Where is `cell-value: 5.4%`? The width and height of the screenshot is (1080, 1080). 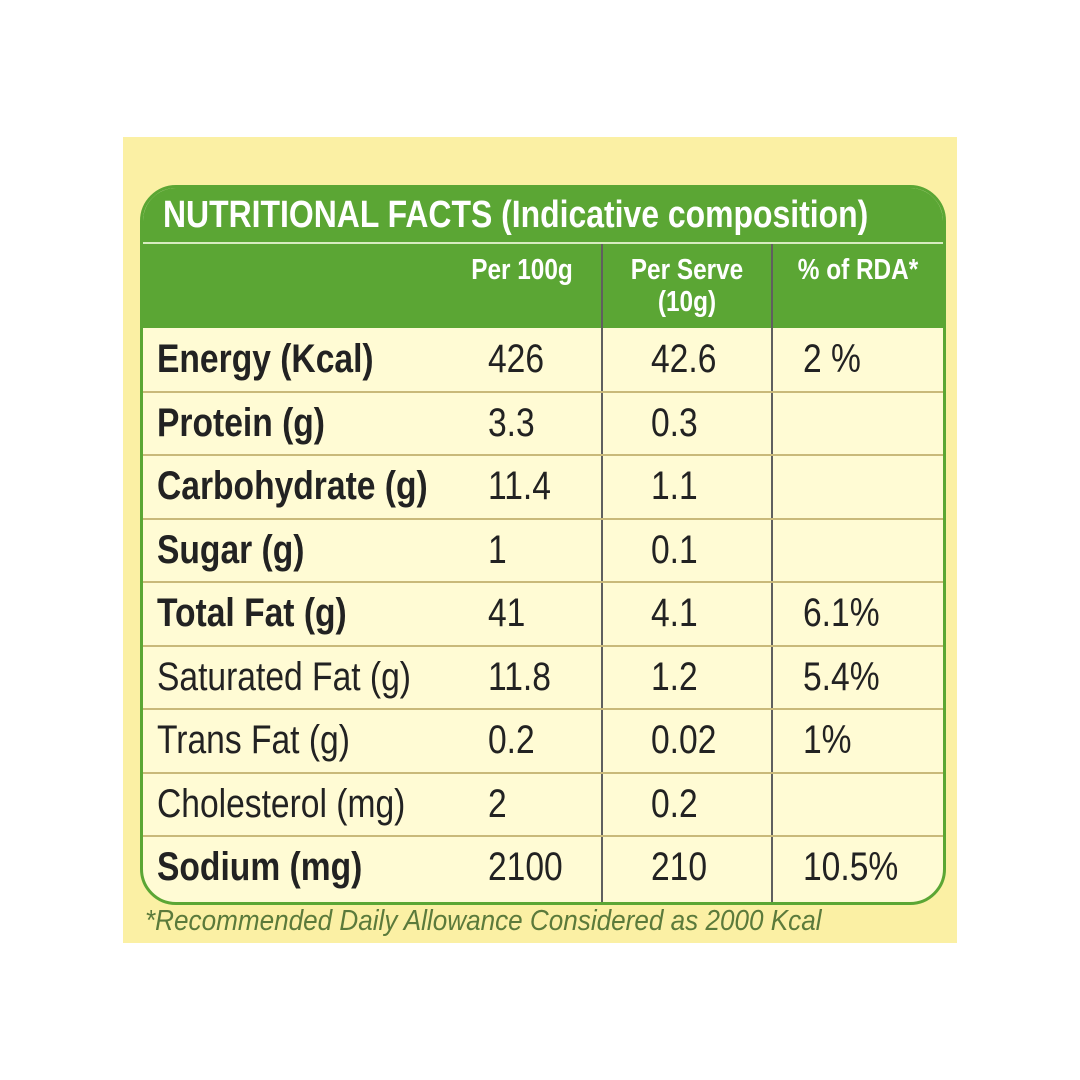 cell-value: 5.4% is located at coordinates (841, 676).